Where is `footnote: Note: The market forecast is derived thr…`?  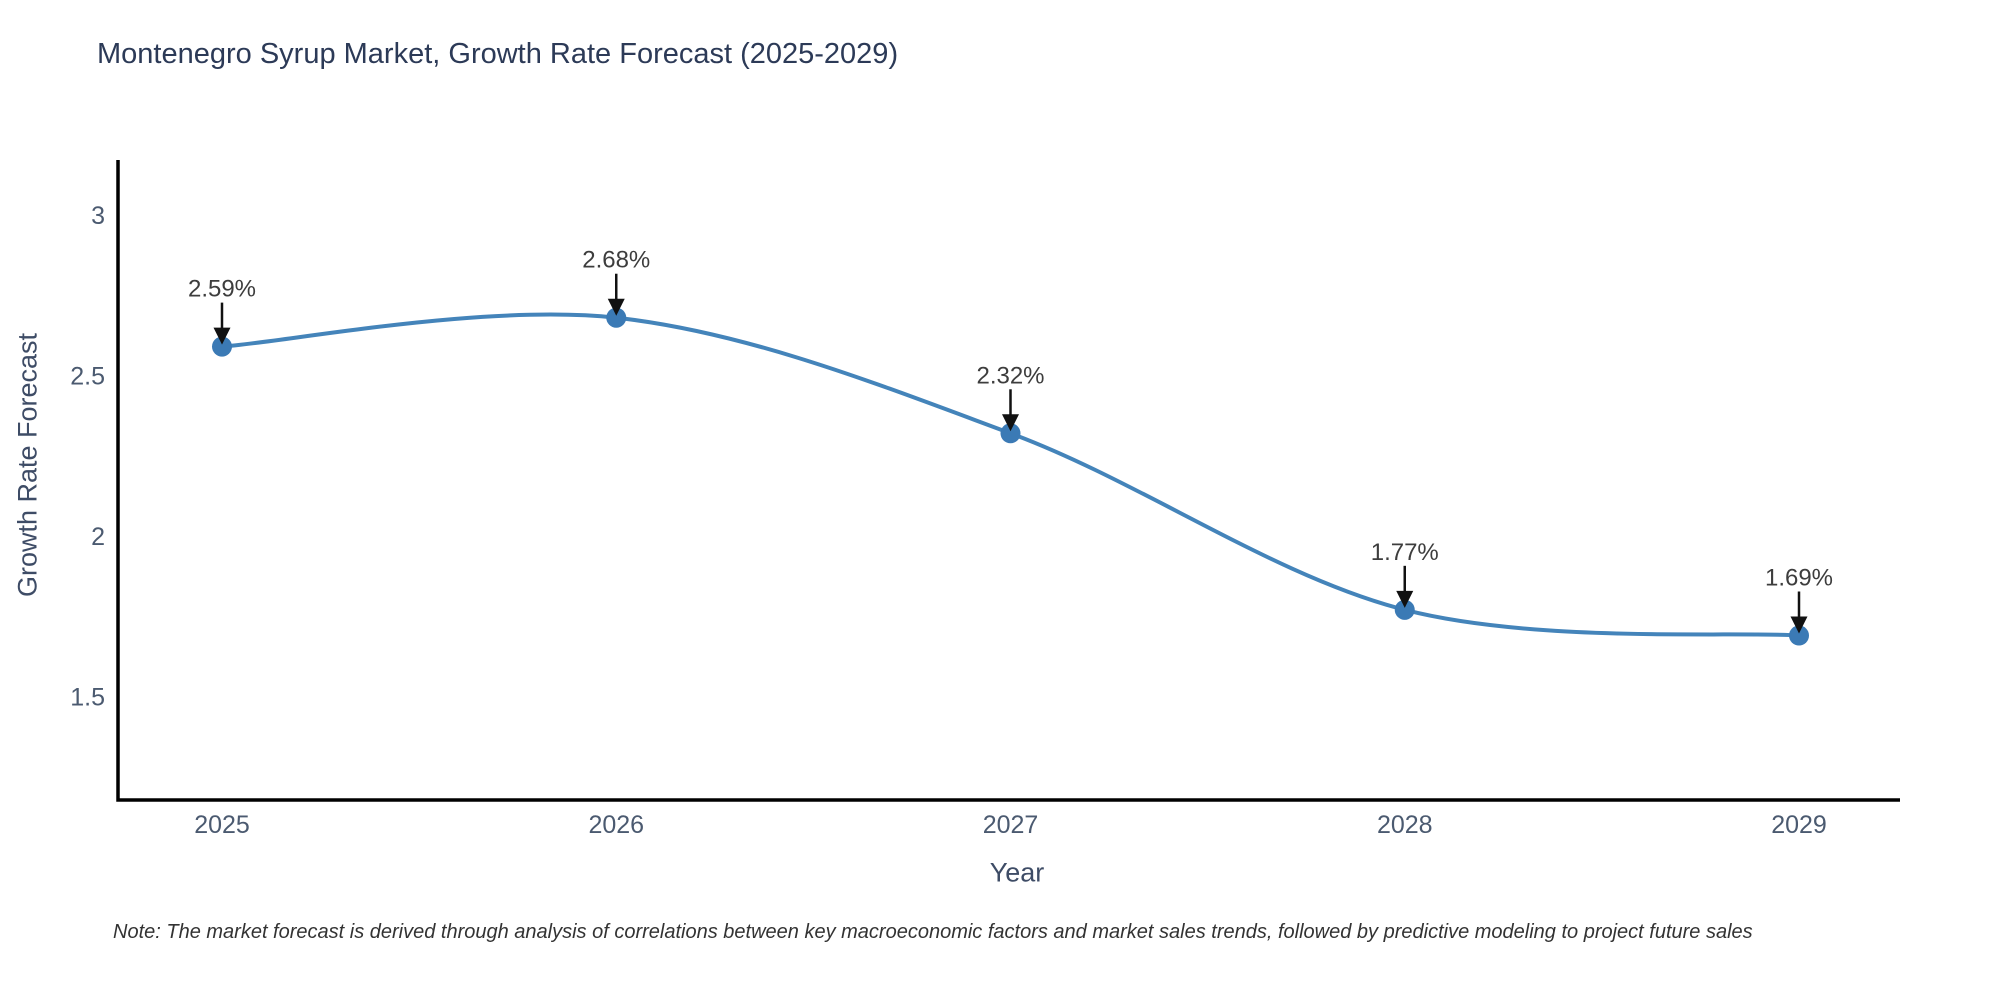 footnote: Note: The market forecast is derived thr… is located at coordinates (933, 932).